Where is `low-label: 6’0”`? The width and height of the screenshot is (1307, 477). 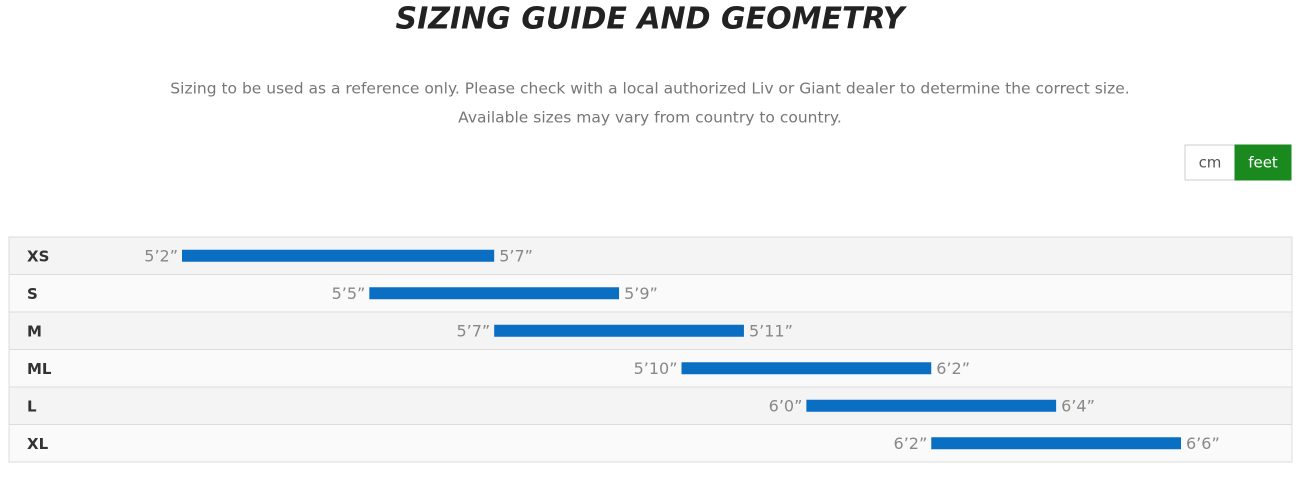 low-label: 6’0” is located at coordinates (786, 405).